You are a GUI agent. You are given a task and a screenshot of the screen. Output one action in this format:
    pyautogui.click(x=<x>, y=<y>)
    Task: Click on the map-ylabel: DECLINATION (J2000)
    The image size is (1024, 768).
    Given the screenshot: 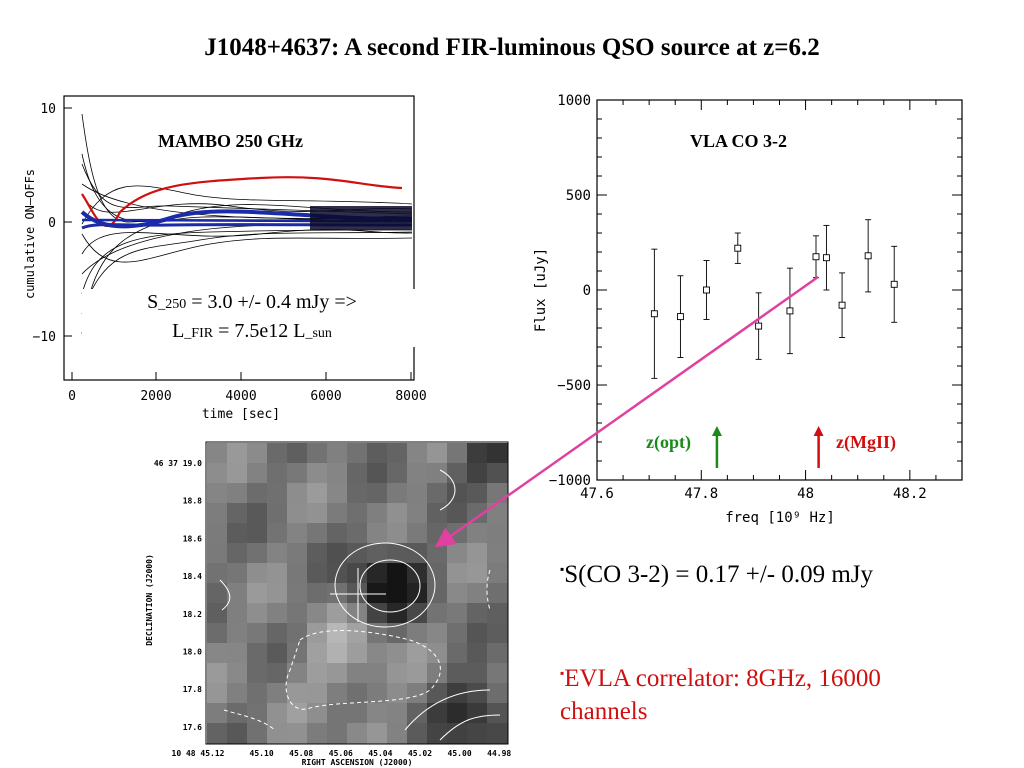 What is the action you would take?
    pyautogui.click(x=149, y=600)
    